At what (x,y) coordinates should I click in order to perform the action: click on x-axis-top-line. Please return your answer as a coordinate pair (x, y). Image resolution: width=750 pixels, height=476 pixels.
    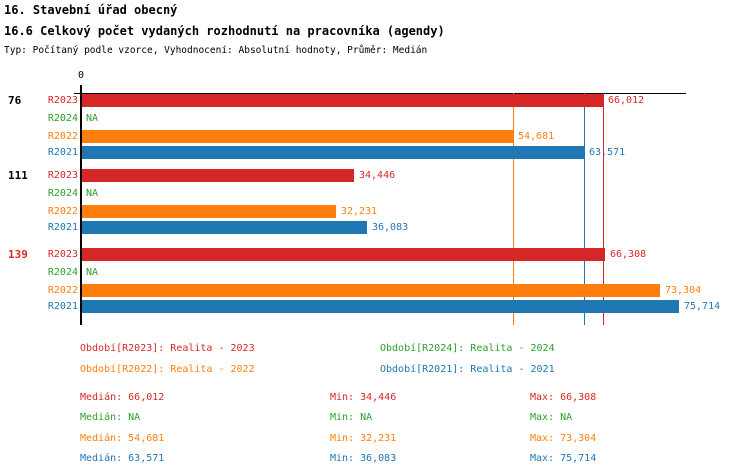
    Looking at the image, I should click on (380, 93).